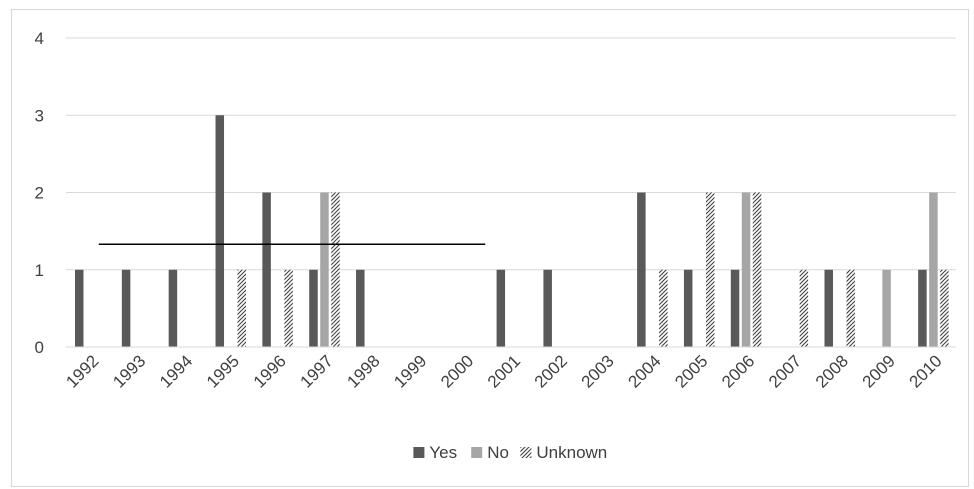  Describe the element at coordinates (317, 371) in the screenshot. I see `x-tick-label: 1997` at that location.